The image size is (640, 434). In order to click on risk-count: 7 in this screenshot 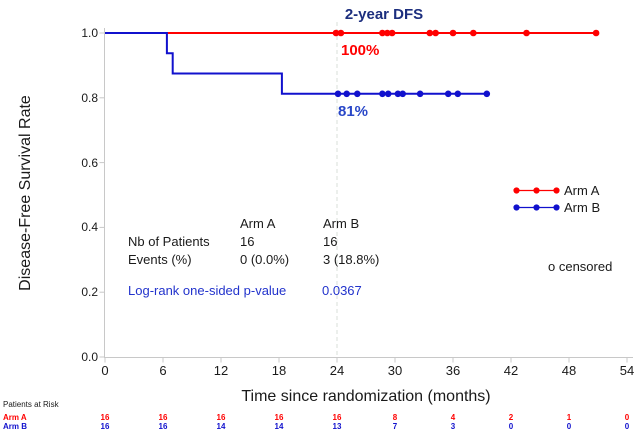, I will do `click(395, 426)`.